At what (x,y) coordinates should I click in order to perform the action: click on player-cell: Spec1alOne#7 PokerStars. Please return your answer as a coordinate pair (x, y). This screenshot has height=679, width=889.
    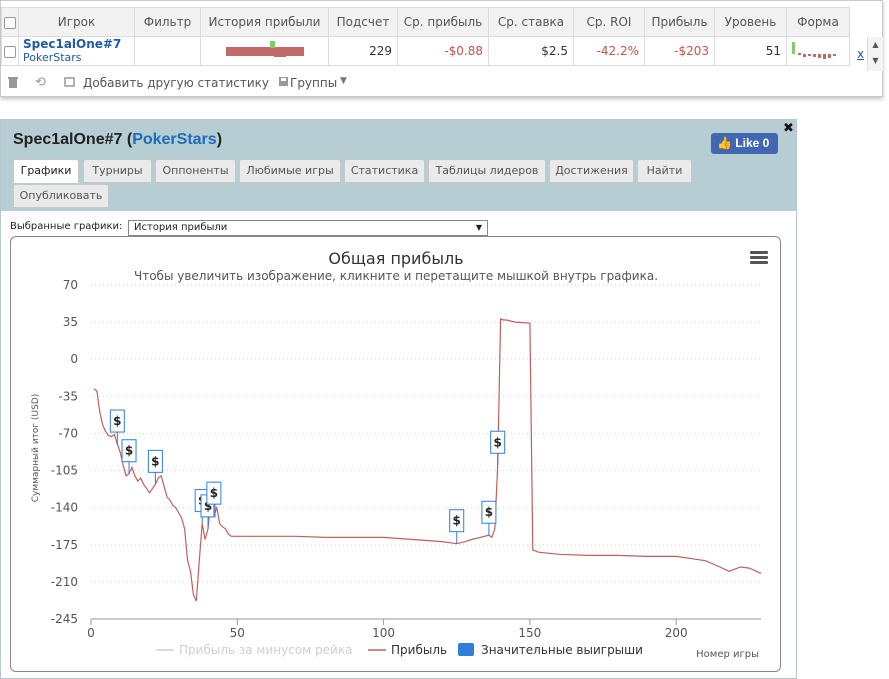
    Looking at the image, I should click on (76, 51).